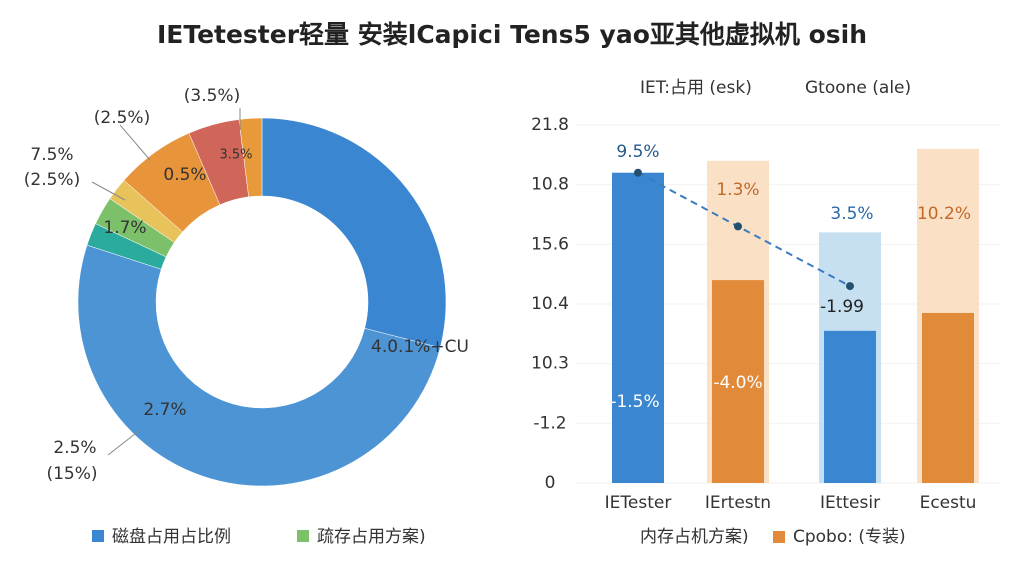 The image size is (1024, 576). I want to click on annotation: 2.5%, so click(74, 448).